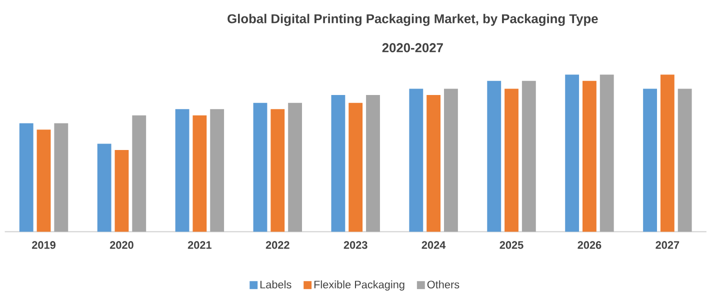 The width and height of the screenshot is (707, 295). What do you see at coordinates (278, 245) in the screenshot?
I see `x-tick-label: 2022` at bounding box center [278, 245].